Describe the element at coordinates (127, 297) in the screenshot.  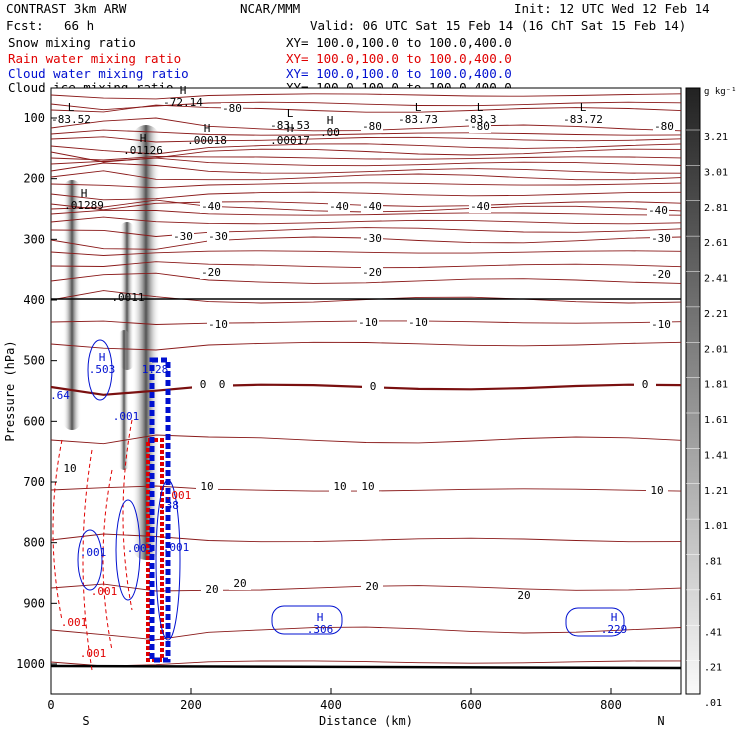
I see `field-contour-label: .0011` at that location.